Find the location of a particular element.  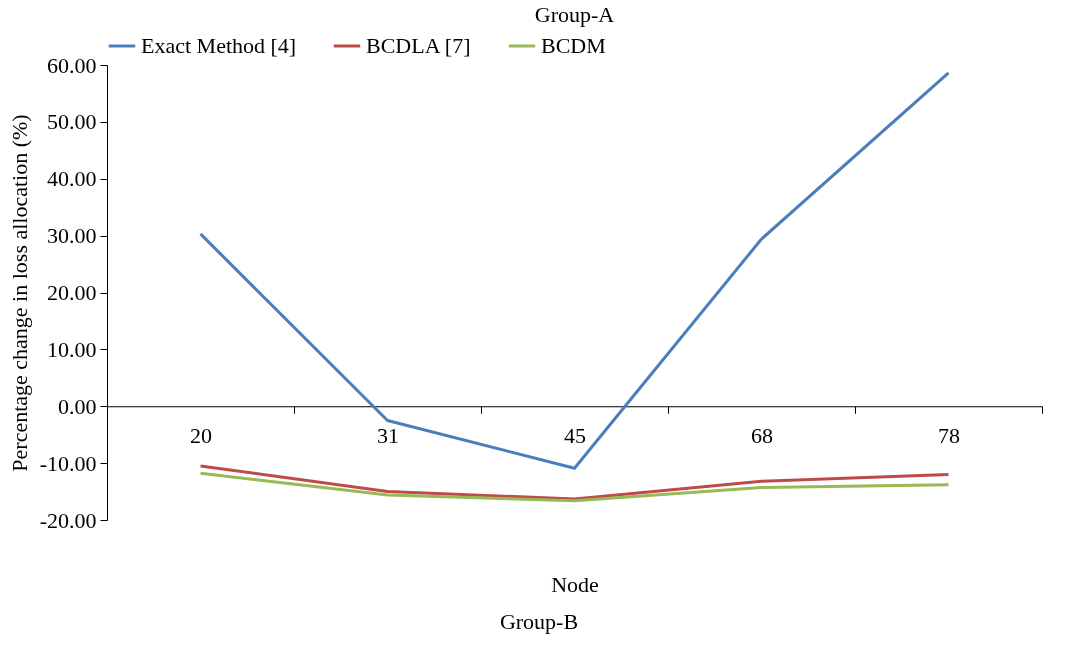

x-axis-title: Node is located at coordinates (575, 584).